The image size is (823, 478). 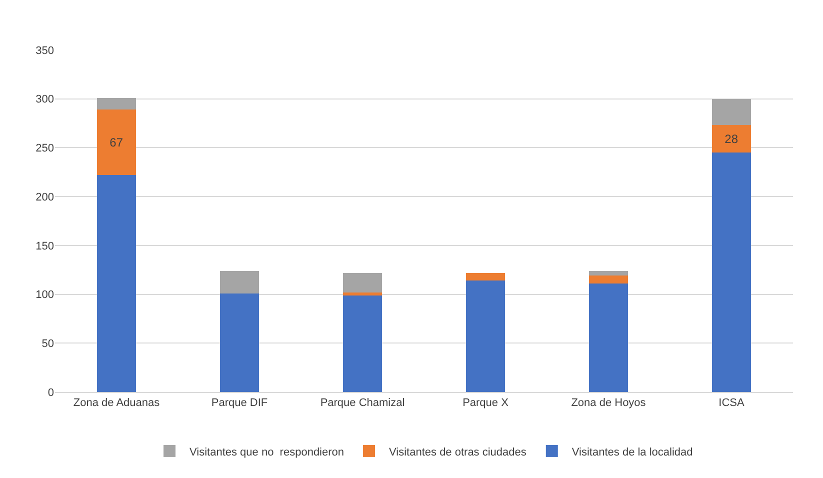 I want to click on y-tick-label: 100, so click(x=45, y=295).